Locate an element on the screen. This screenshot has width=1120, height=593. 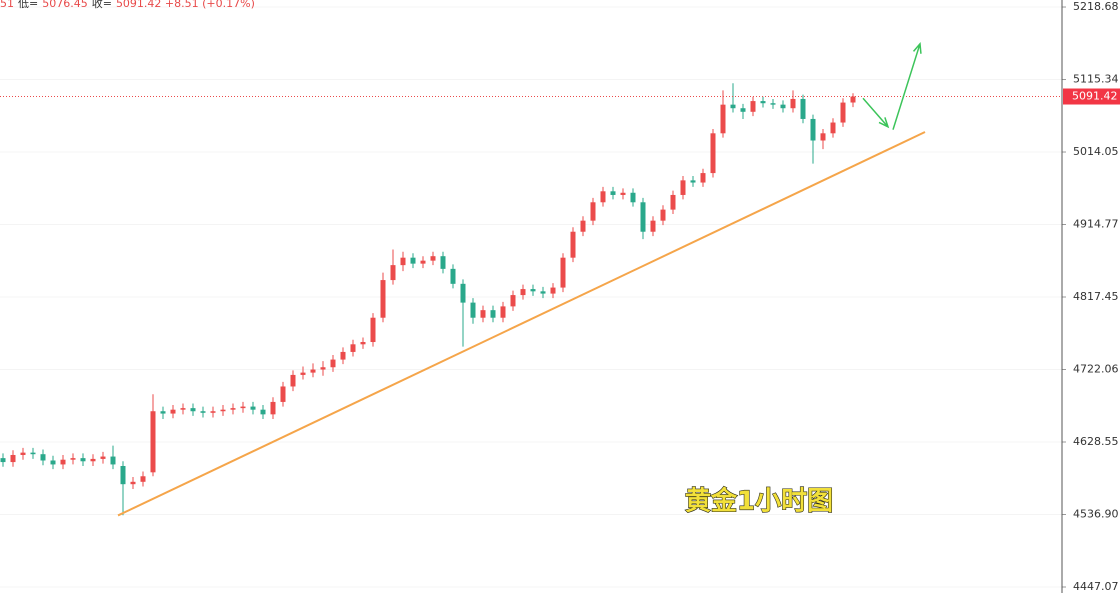
y-tick-label: 4447.07 is located at coordinates (1096, 586).